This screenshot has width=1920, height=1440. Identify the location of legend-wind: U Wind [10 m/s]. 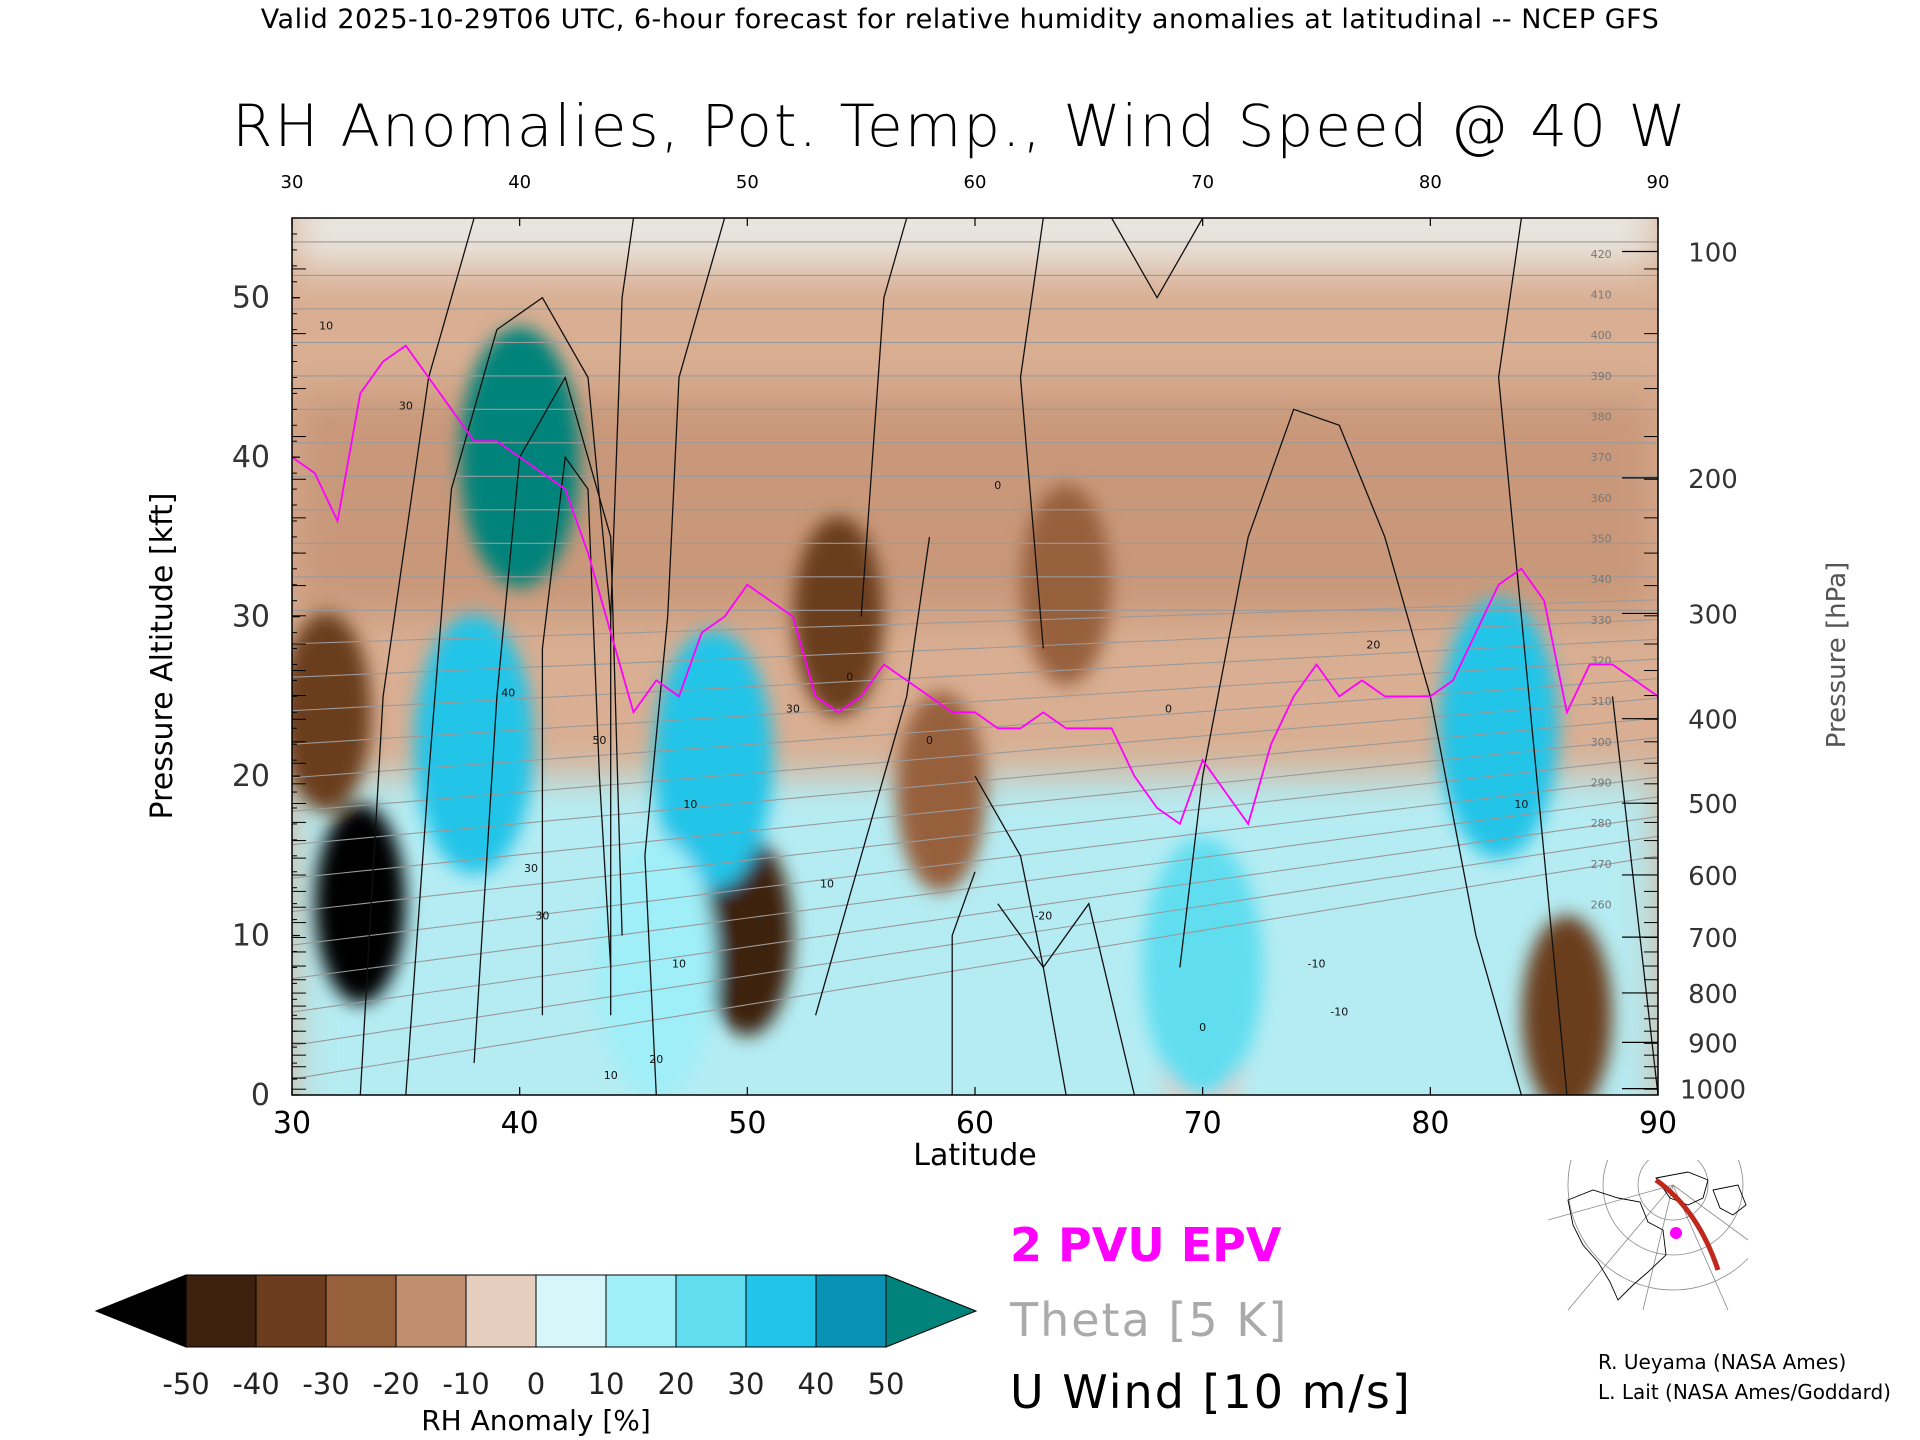
(1211, 1392).